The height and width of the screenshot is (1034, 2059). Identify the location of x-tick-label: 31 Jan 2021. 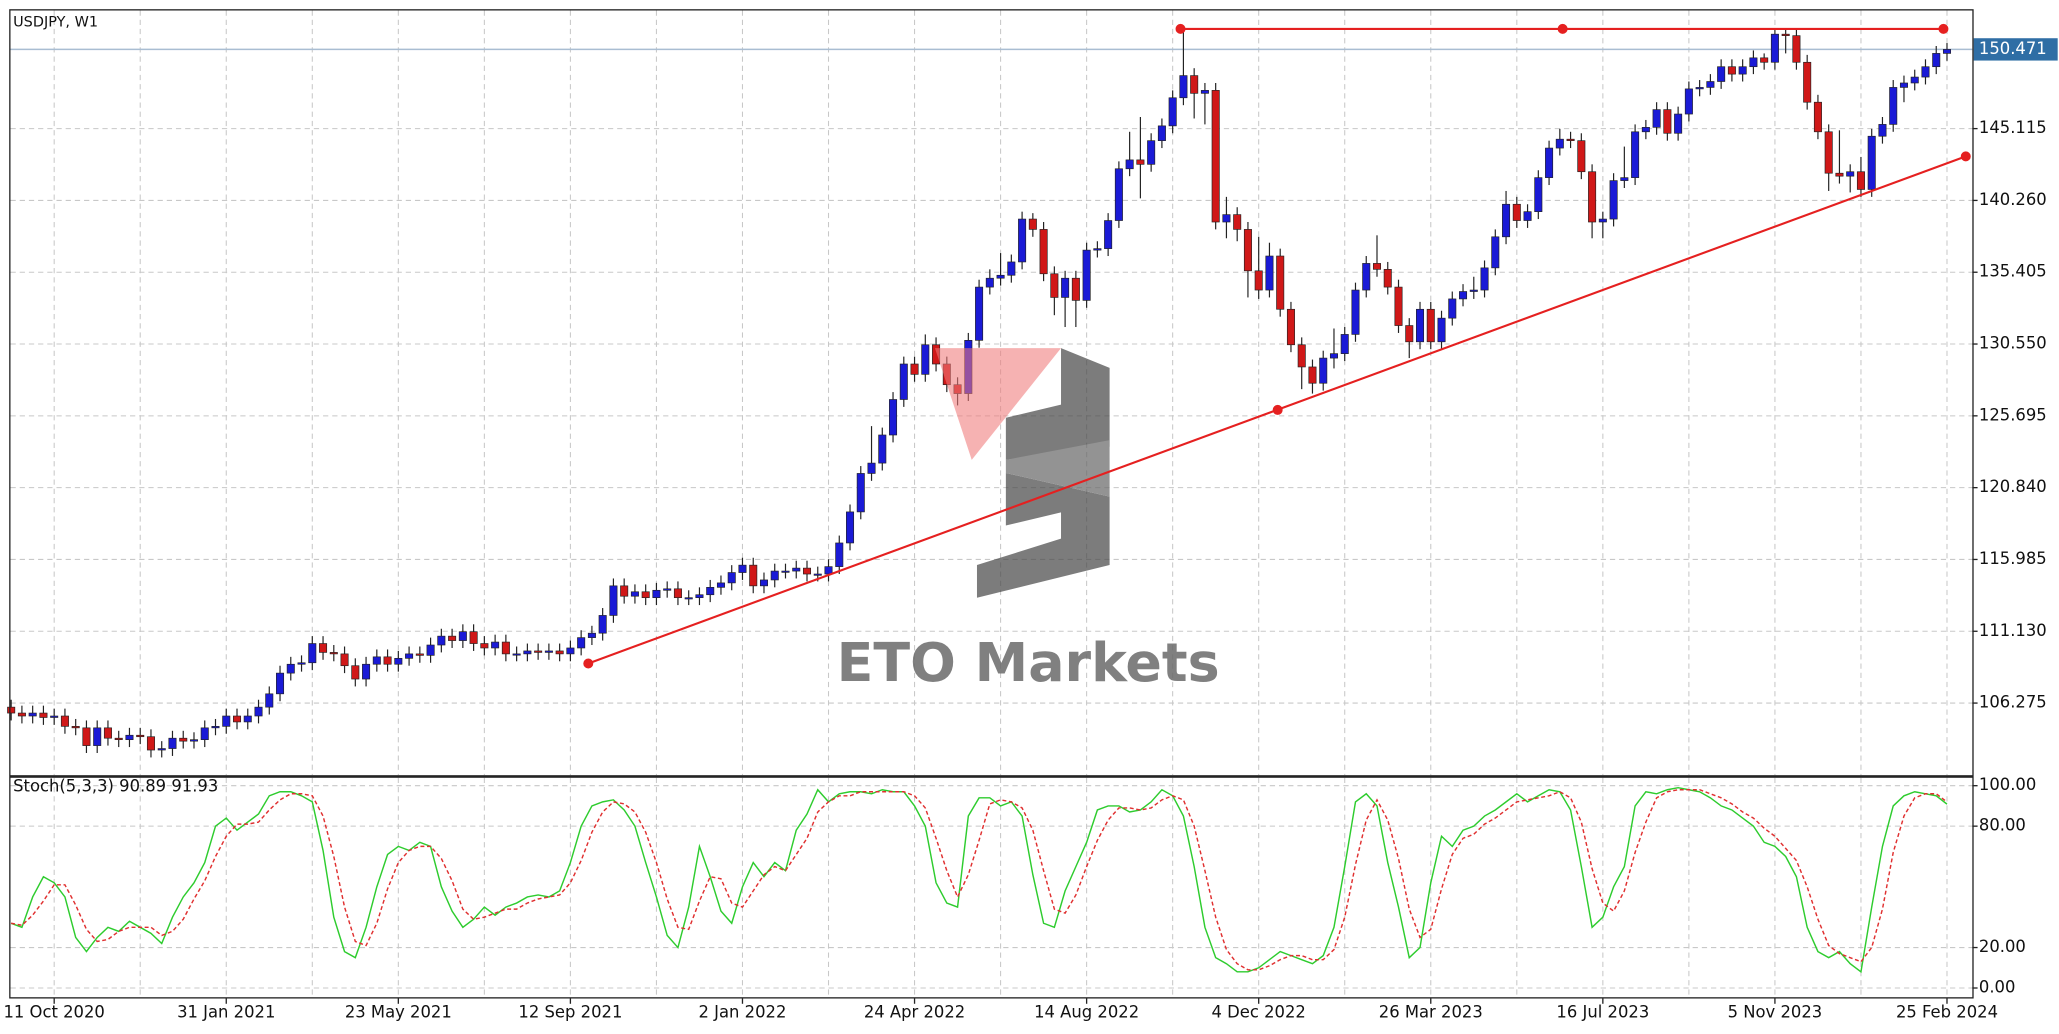
(226, 1011).